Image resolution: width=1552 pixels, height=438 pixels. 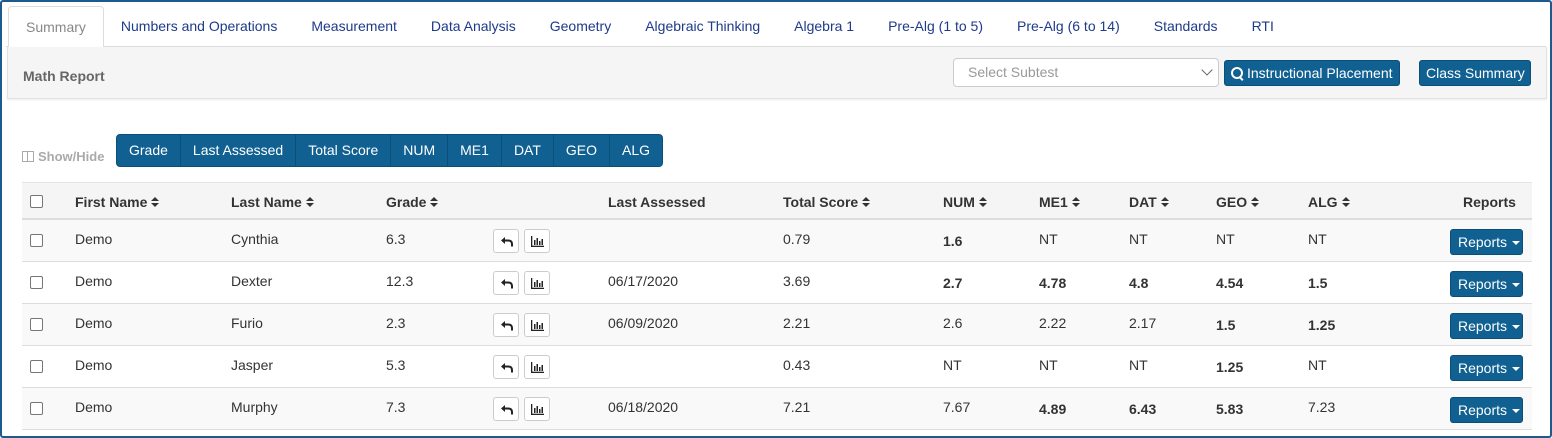 I want to click on cell-total: 7.21, so click(x=797, y=407).